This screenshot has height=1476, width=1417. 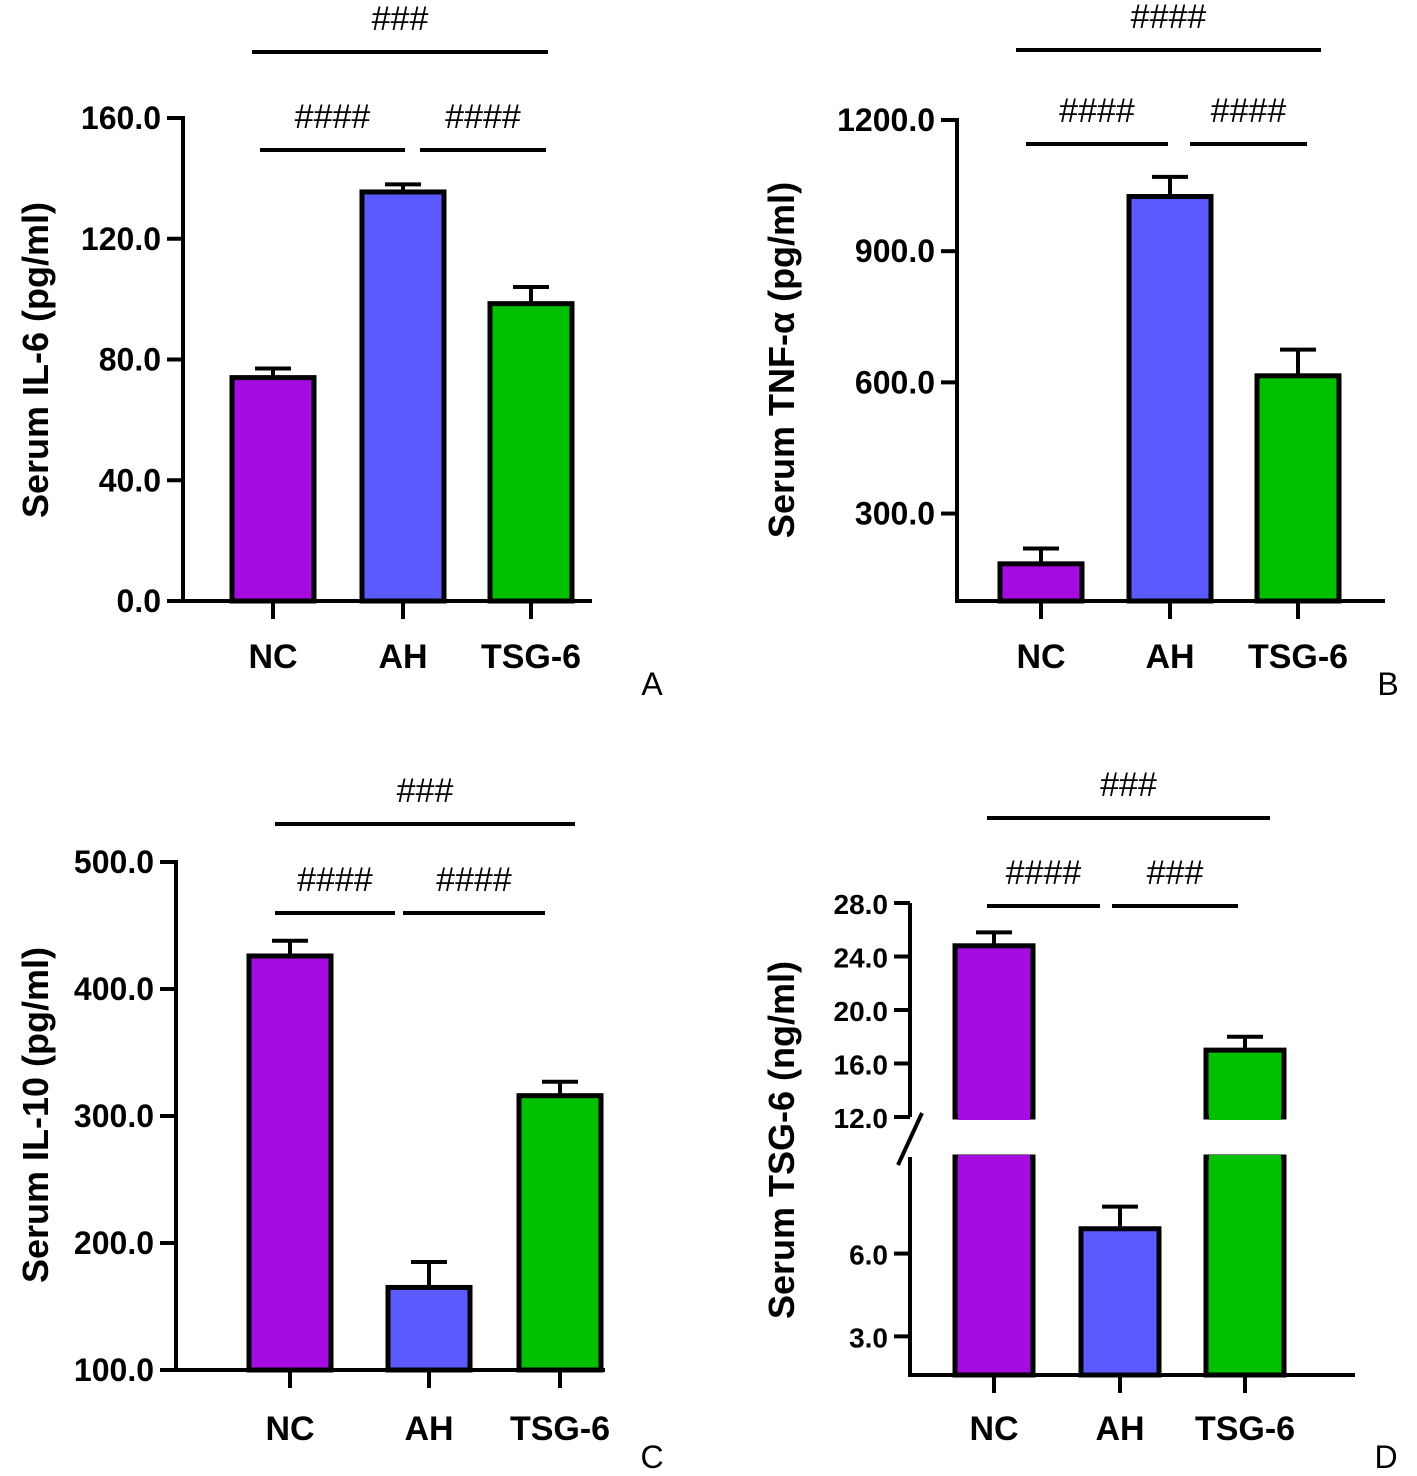 What do you see at coordinates (861, 1065) in the screenshot?
I see `y-tick-label: 16.0` at bounding box center [861, 1065].